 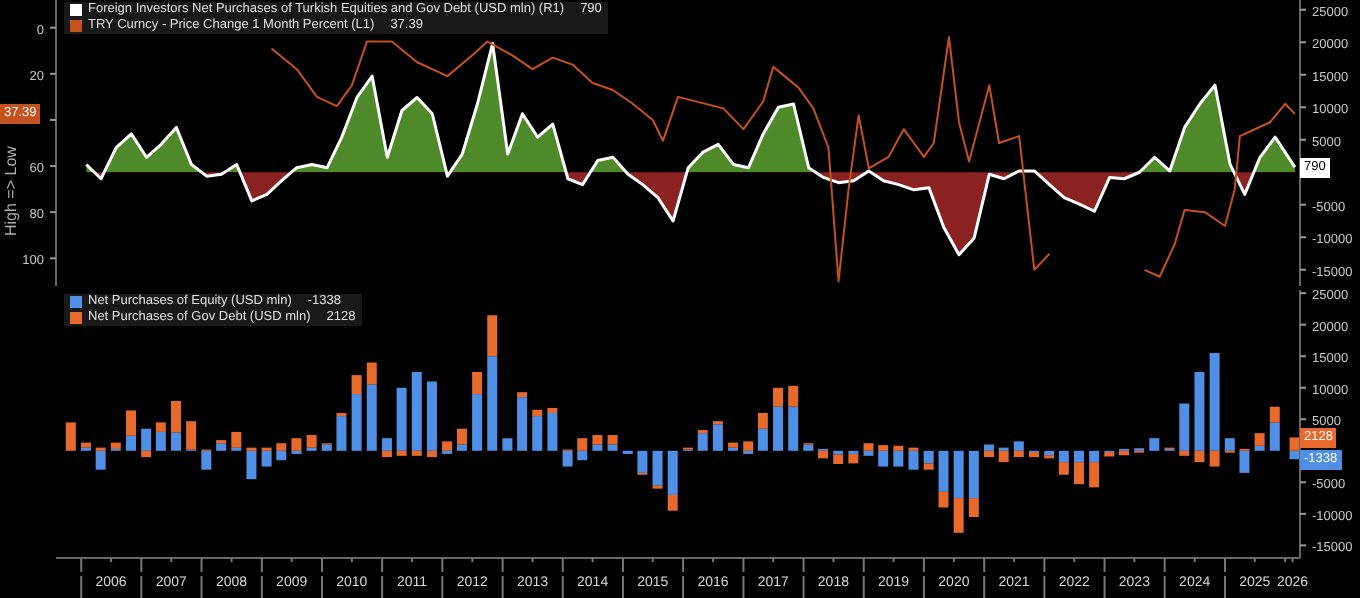 I want to click on y-axis-title: High => Low, so click(x=11, y=191).